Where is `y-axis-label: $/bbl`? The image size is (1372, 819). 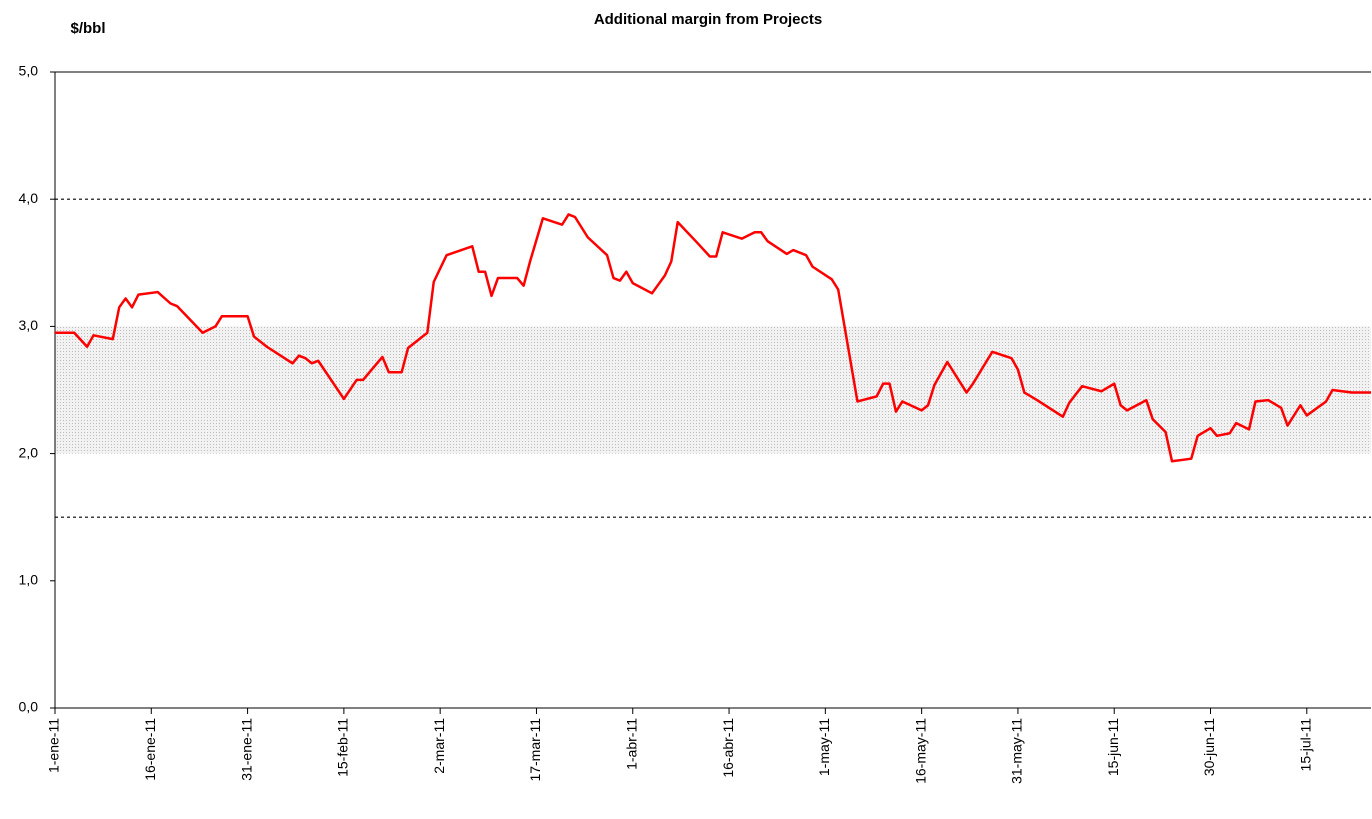
y-axis-label: $/bbl is located at coordinates (87, 28).